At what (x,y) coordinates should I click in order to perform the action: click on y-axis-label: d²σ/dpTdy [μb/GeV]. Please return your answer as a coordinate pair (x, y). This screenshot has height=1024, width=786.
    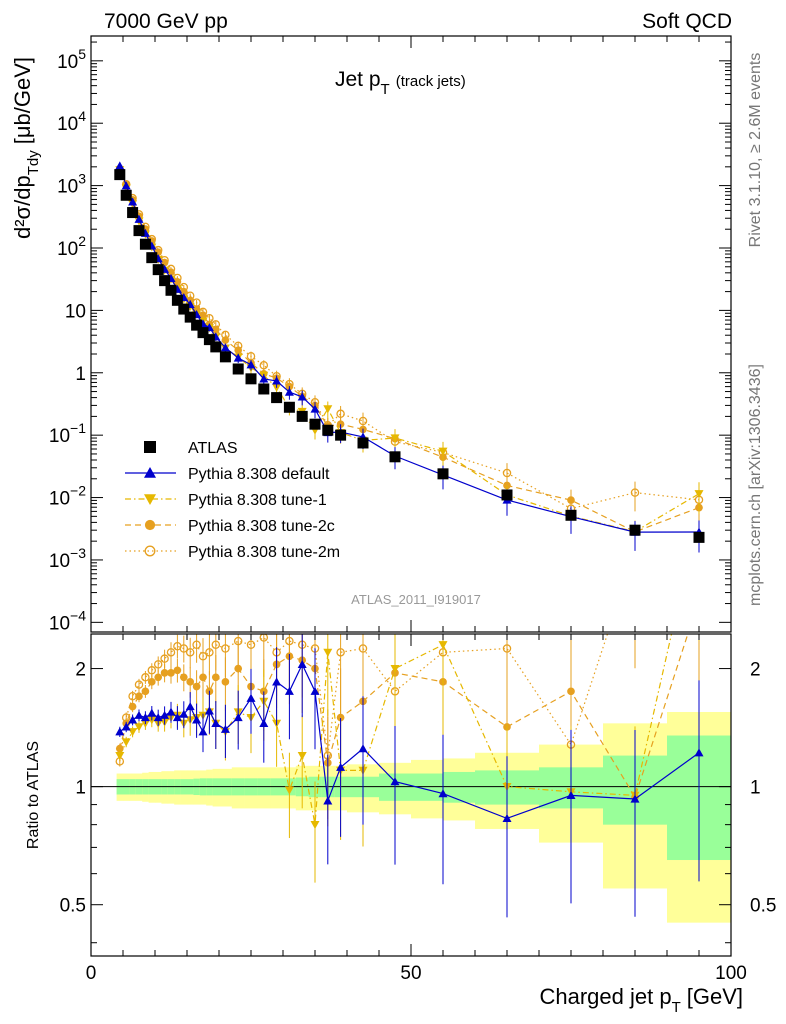
    Looking at the image, I should click on (26, 148).